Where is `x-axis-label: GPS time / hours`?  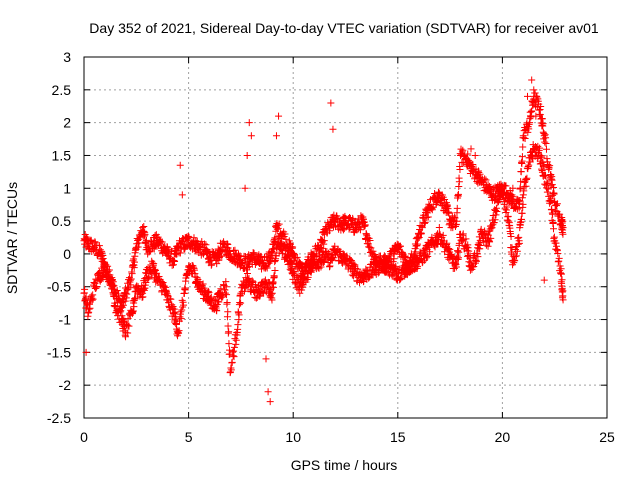 x-axis-label: GPS time / hours is located at coordinates (344, 465).